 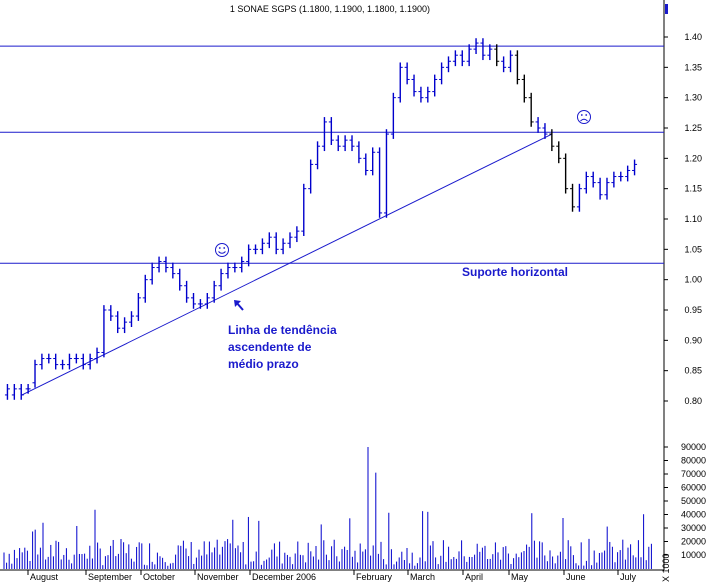 I want to click on month-label: November, so click(x=218, y=577).